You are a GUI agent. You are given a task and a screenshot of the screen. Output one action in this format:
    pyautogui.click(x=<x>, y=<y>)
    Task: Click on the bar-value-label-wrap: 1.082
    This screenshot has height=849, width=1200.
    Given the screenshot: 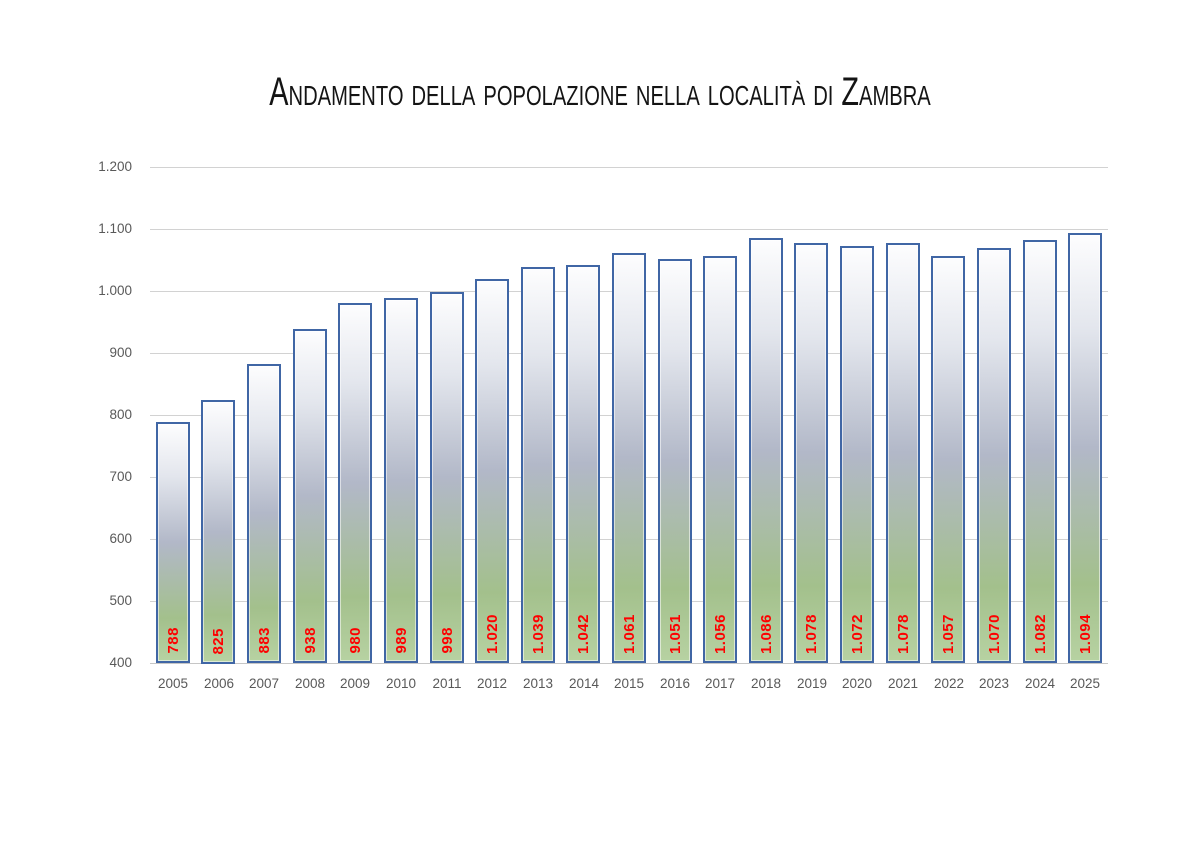 What is the action you would take?
    pyautogui.click(x=1040, y=634)
    